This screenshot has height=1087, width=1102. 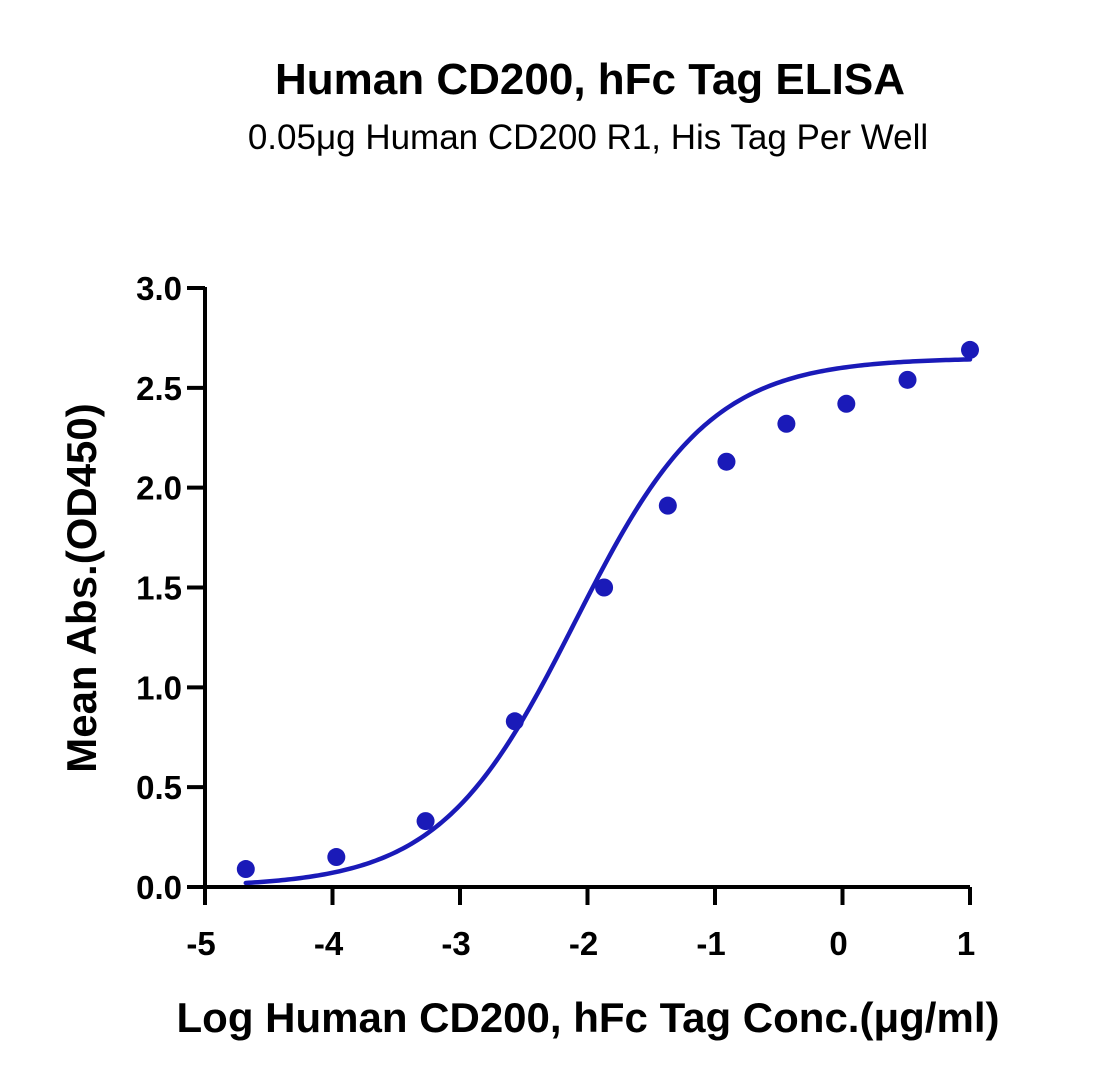 I want to click on x-tick-label: -3, so click(x=455, y=943).